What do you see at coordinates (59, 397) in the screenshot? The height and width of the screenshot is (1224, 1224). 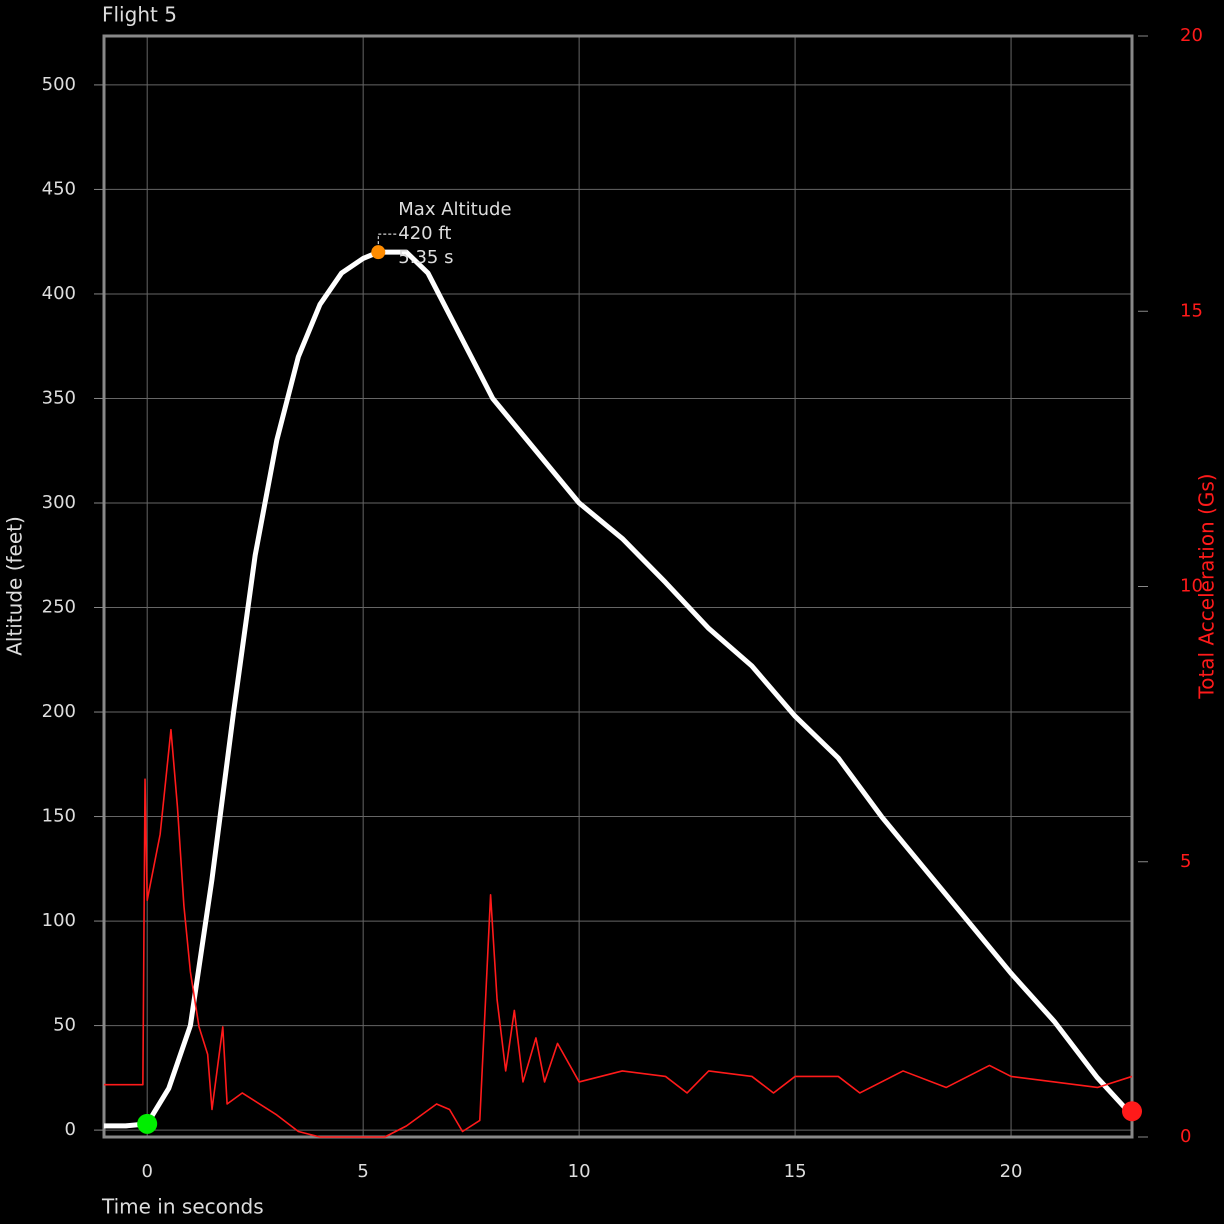 I see `y-tick-label: 350` at bounding box center [59, 397].